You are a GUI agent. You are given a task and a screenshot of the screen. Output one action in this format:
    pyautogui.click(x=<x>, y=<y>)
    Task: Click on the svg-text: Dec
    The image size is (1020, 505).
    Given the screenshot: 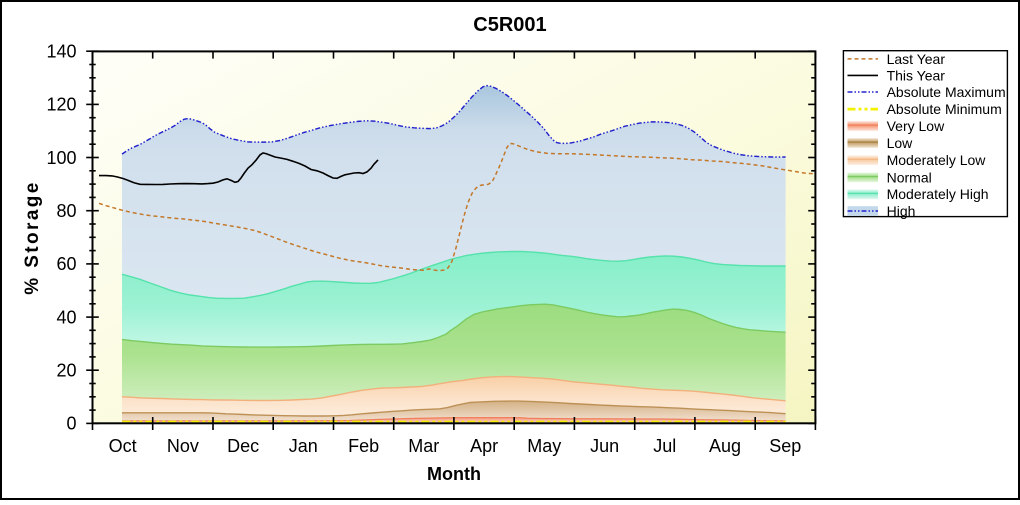 What is the action you would take?
    pyautogui.click(x=243, y=446)
    